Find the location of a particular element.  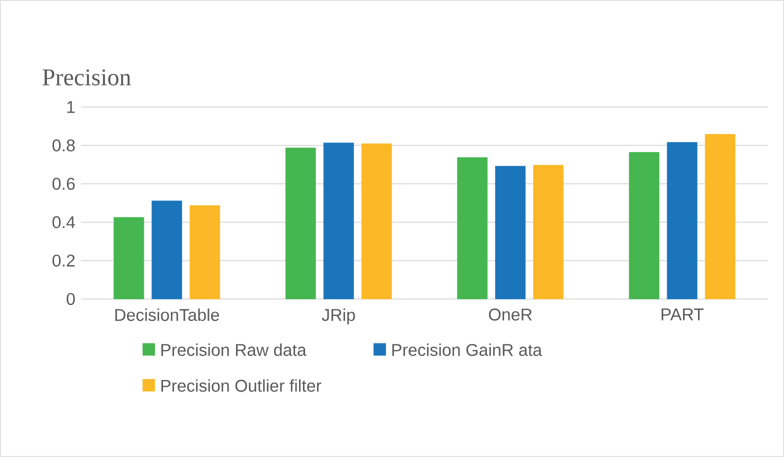

x-tick-label: JRip is located at coordinates (338, 316).